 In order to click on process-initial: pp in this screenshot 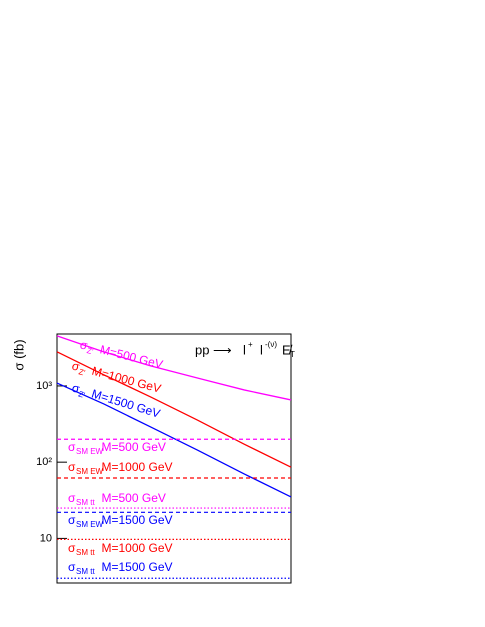, I will do `click(202, 349)`.